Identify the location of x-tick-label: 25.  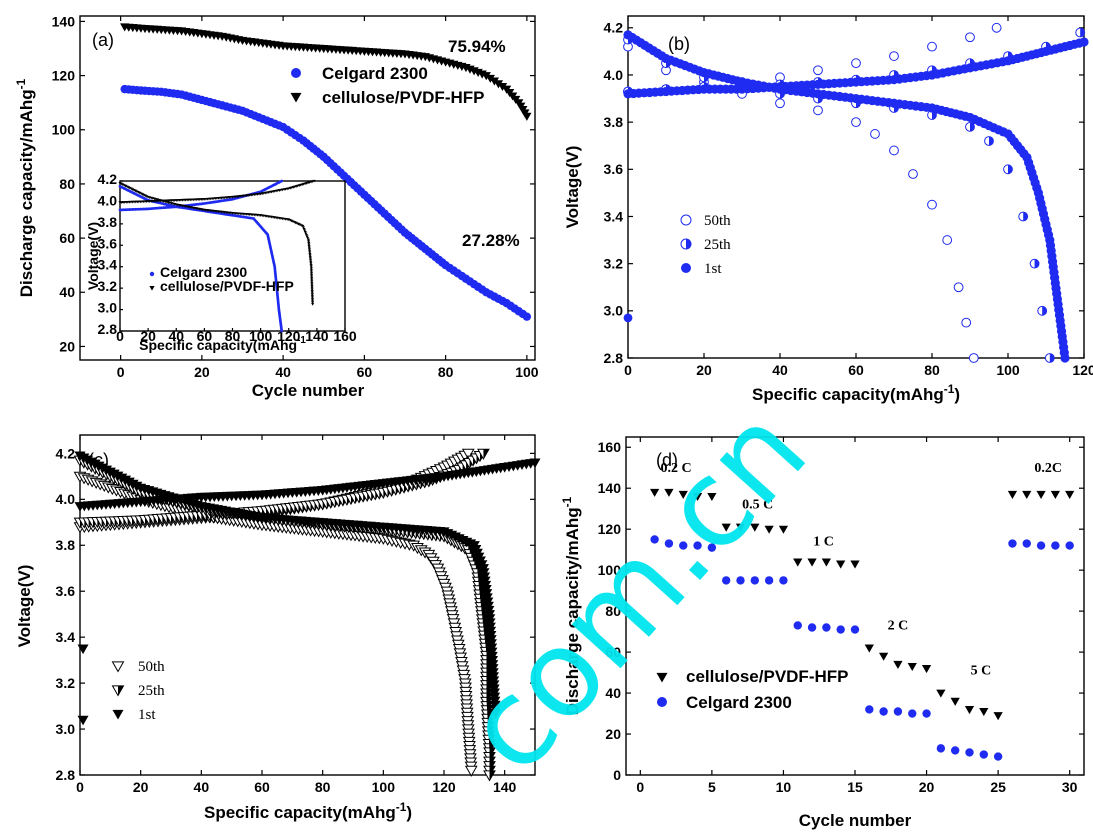
(998, 787).